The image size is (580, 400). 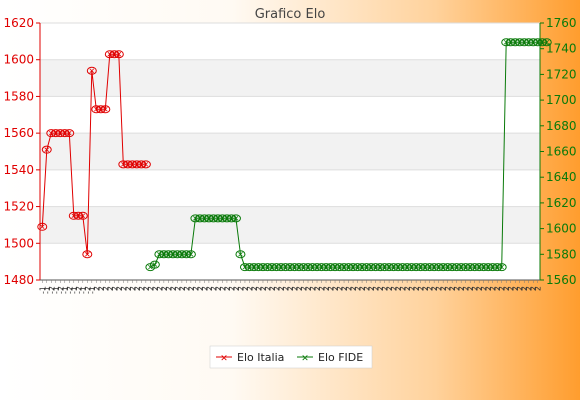 What do you see at coordinates (561, 74) in the screenshot?
I see `y-right-tick-label: 1720` at bounding box center [561, 74].